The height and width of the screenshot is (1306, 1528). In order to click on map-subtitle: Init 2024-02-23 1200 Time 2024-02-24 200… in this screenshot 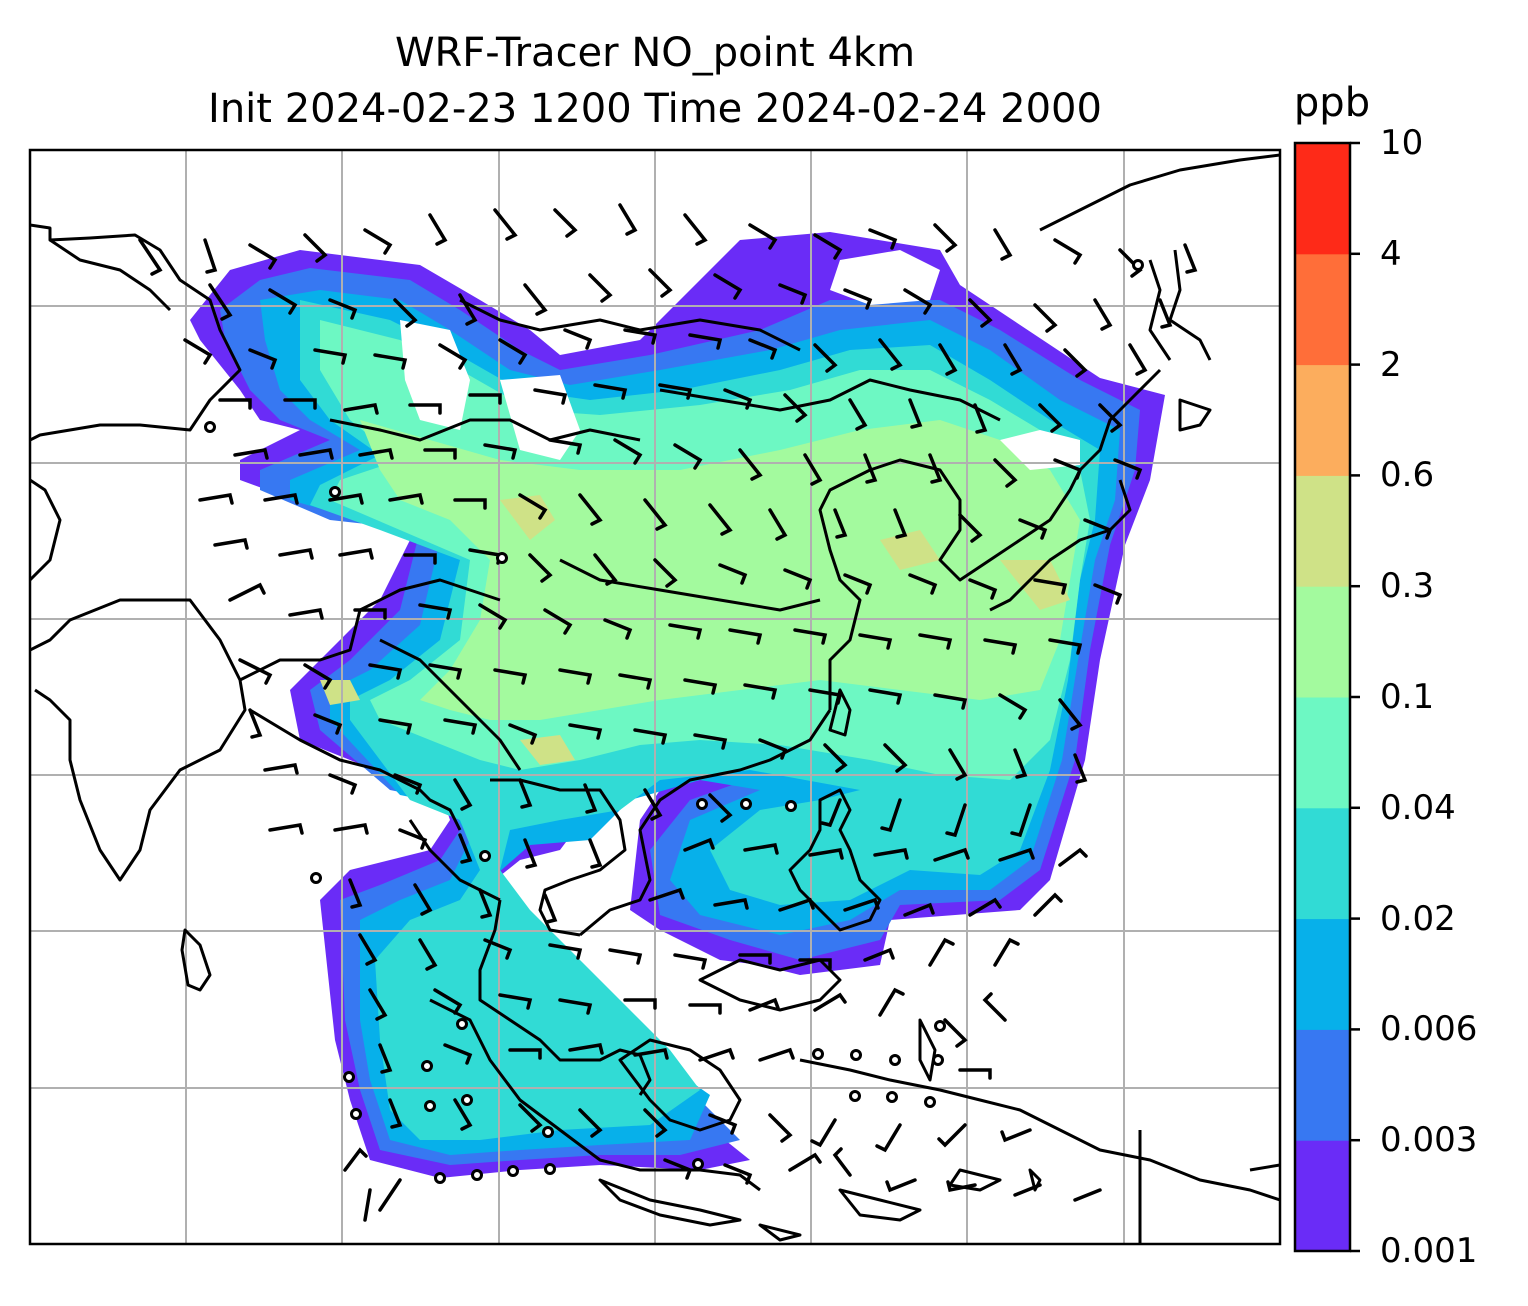, I will do `click(655, 109)`.